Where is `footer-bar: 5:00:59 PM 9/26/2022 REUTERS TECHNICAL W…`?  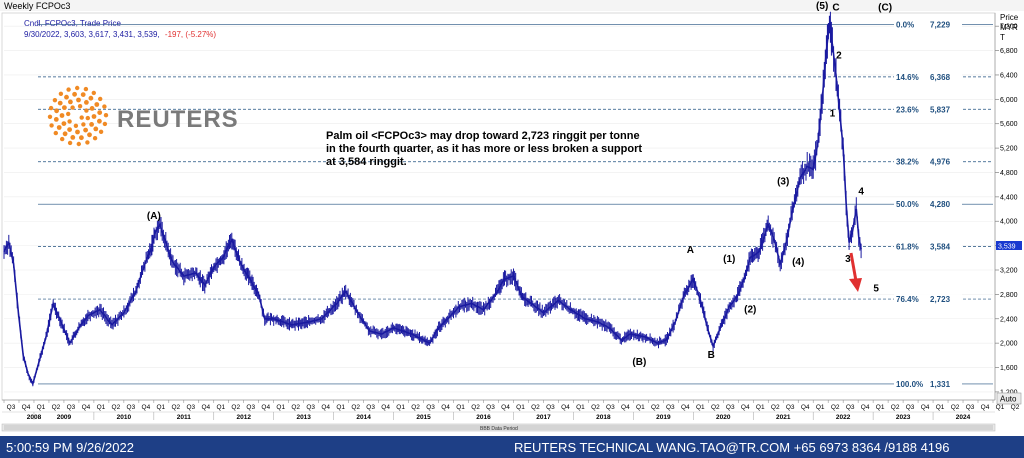 footer-bar: 5:00:59 PM 9/26/2022 REUTERS TECHNICAL W… is located at coordinates (512, 447).